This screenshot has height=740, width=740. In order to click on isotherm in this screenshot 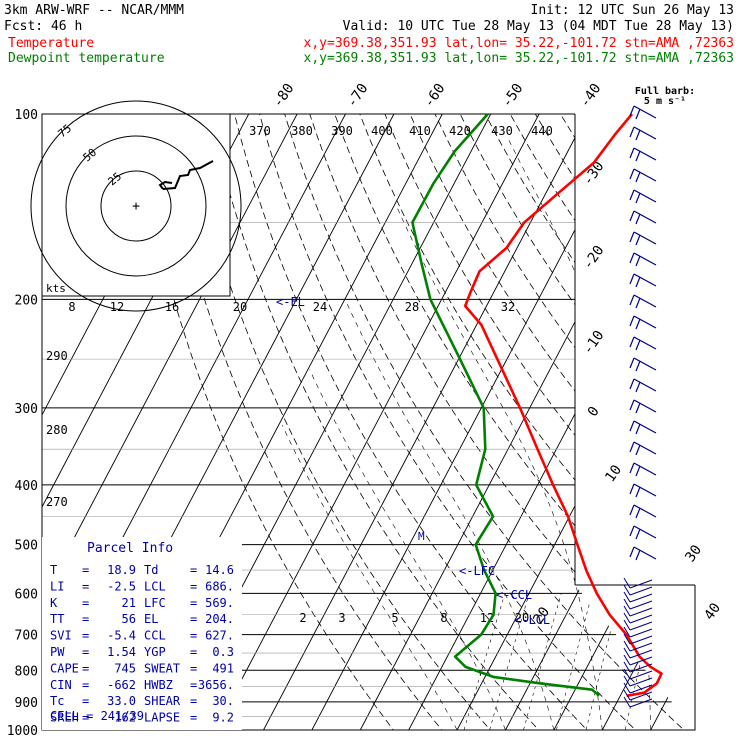, I will do `click(648, 422)`.